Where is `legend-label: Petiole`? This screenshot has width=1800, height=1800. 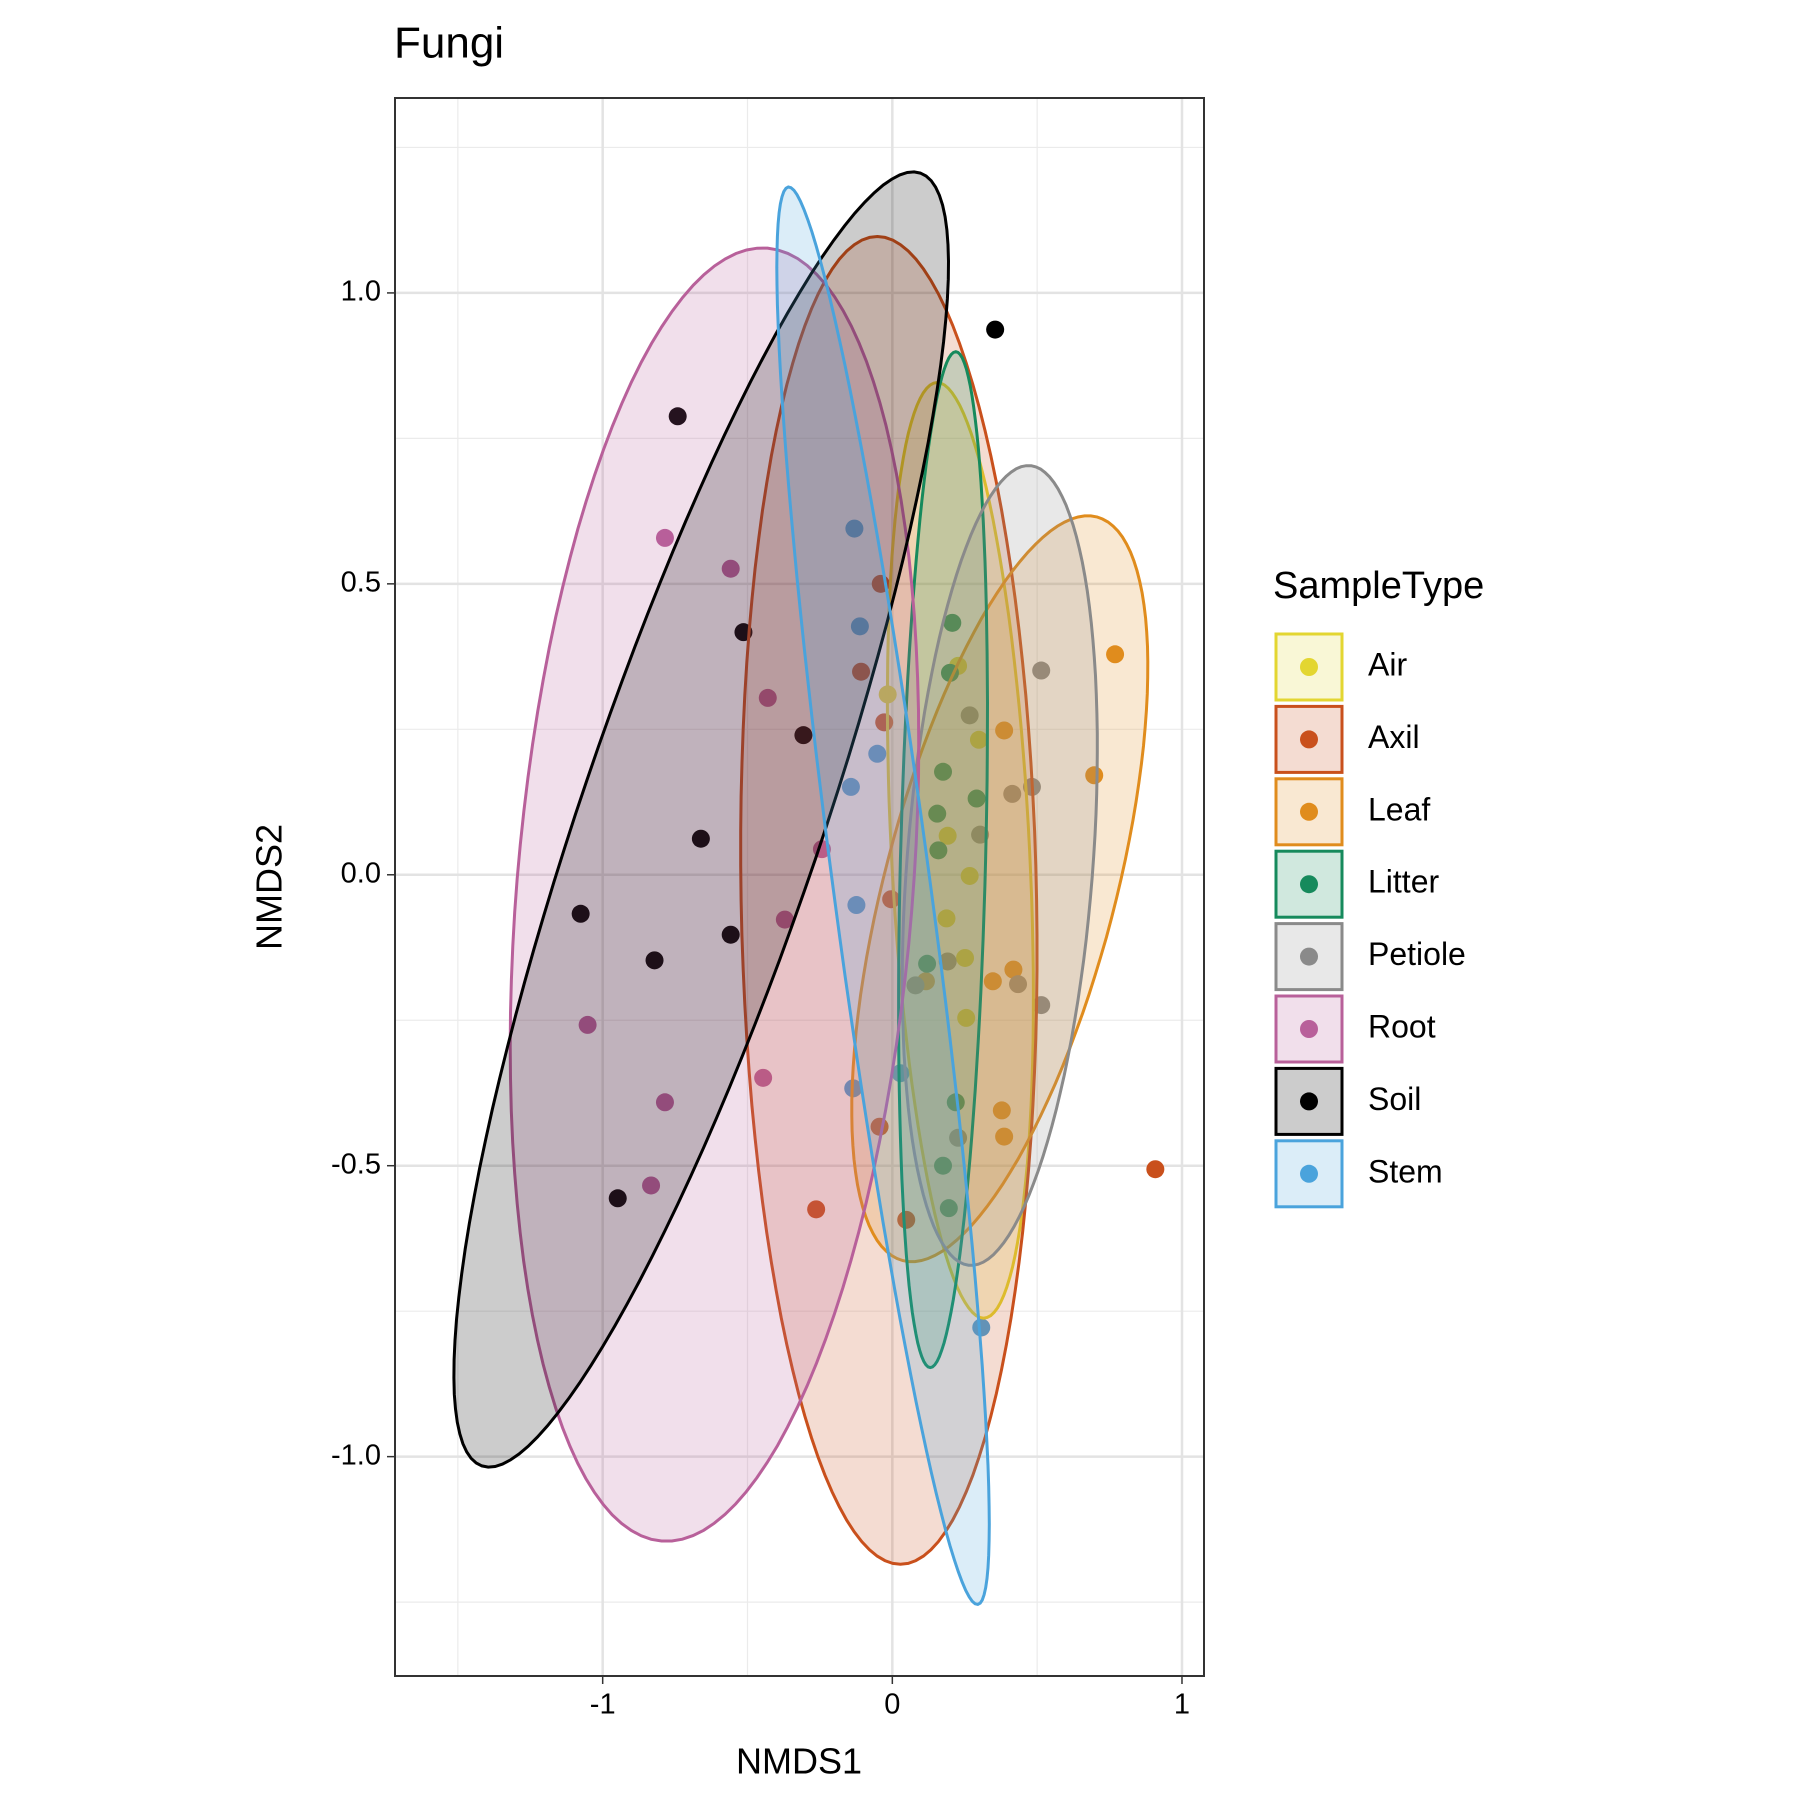 legend-label: Petiole is located at coordinates (1417, 954).